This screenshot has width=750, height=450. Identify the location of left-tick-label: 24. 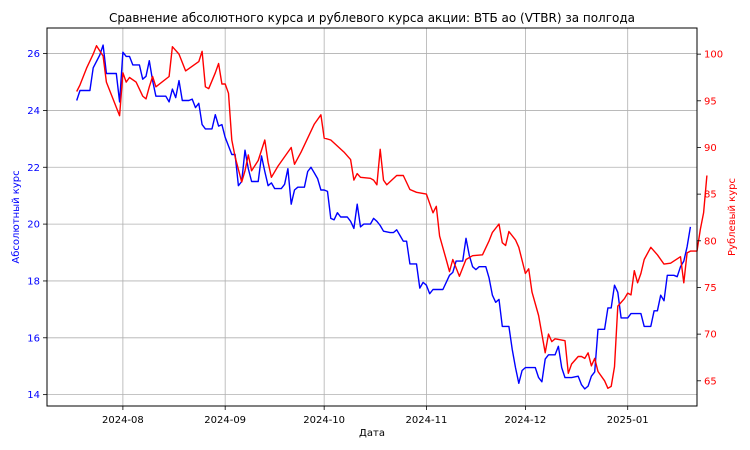
(33, 111).